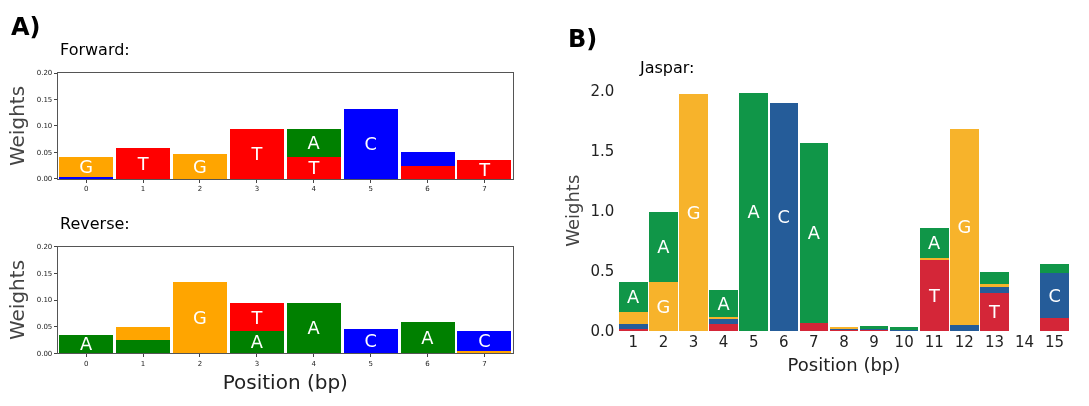 The width and height of the screenshot is (1089, 406). Describe the element at coordinates (814, 342) in the screenshot. I see `x-tick-label: 7` at that location.